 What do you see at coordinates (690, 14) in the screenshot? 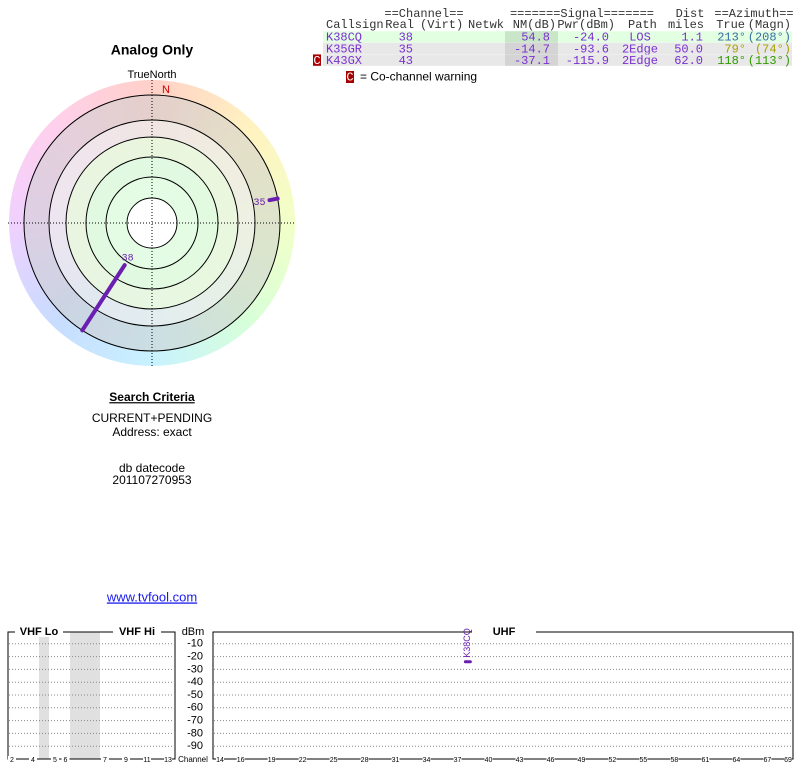
I see `group-header: Dist` at bounding box center [690, 14].